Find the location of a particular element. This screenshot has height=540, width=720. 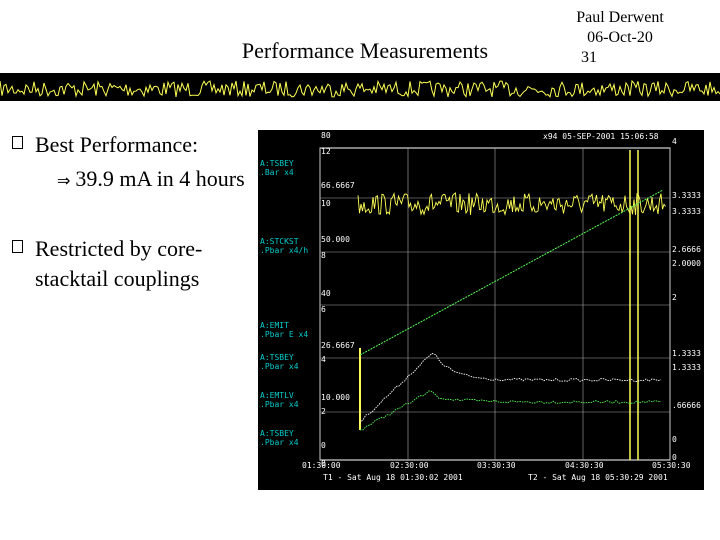

scope-footer-t1: T1 - Sat Aug 18 01:30:02 2001 is located at coordinates (393, 477).